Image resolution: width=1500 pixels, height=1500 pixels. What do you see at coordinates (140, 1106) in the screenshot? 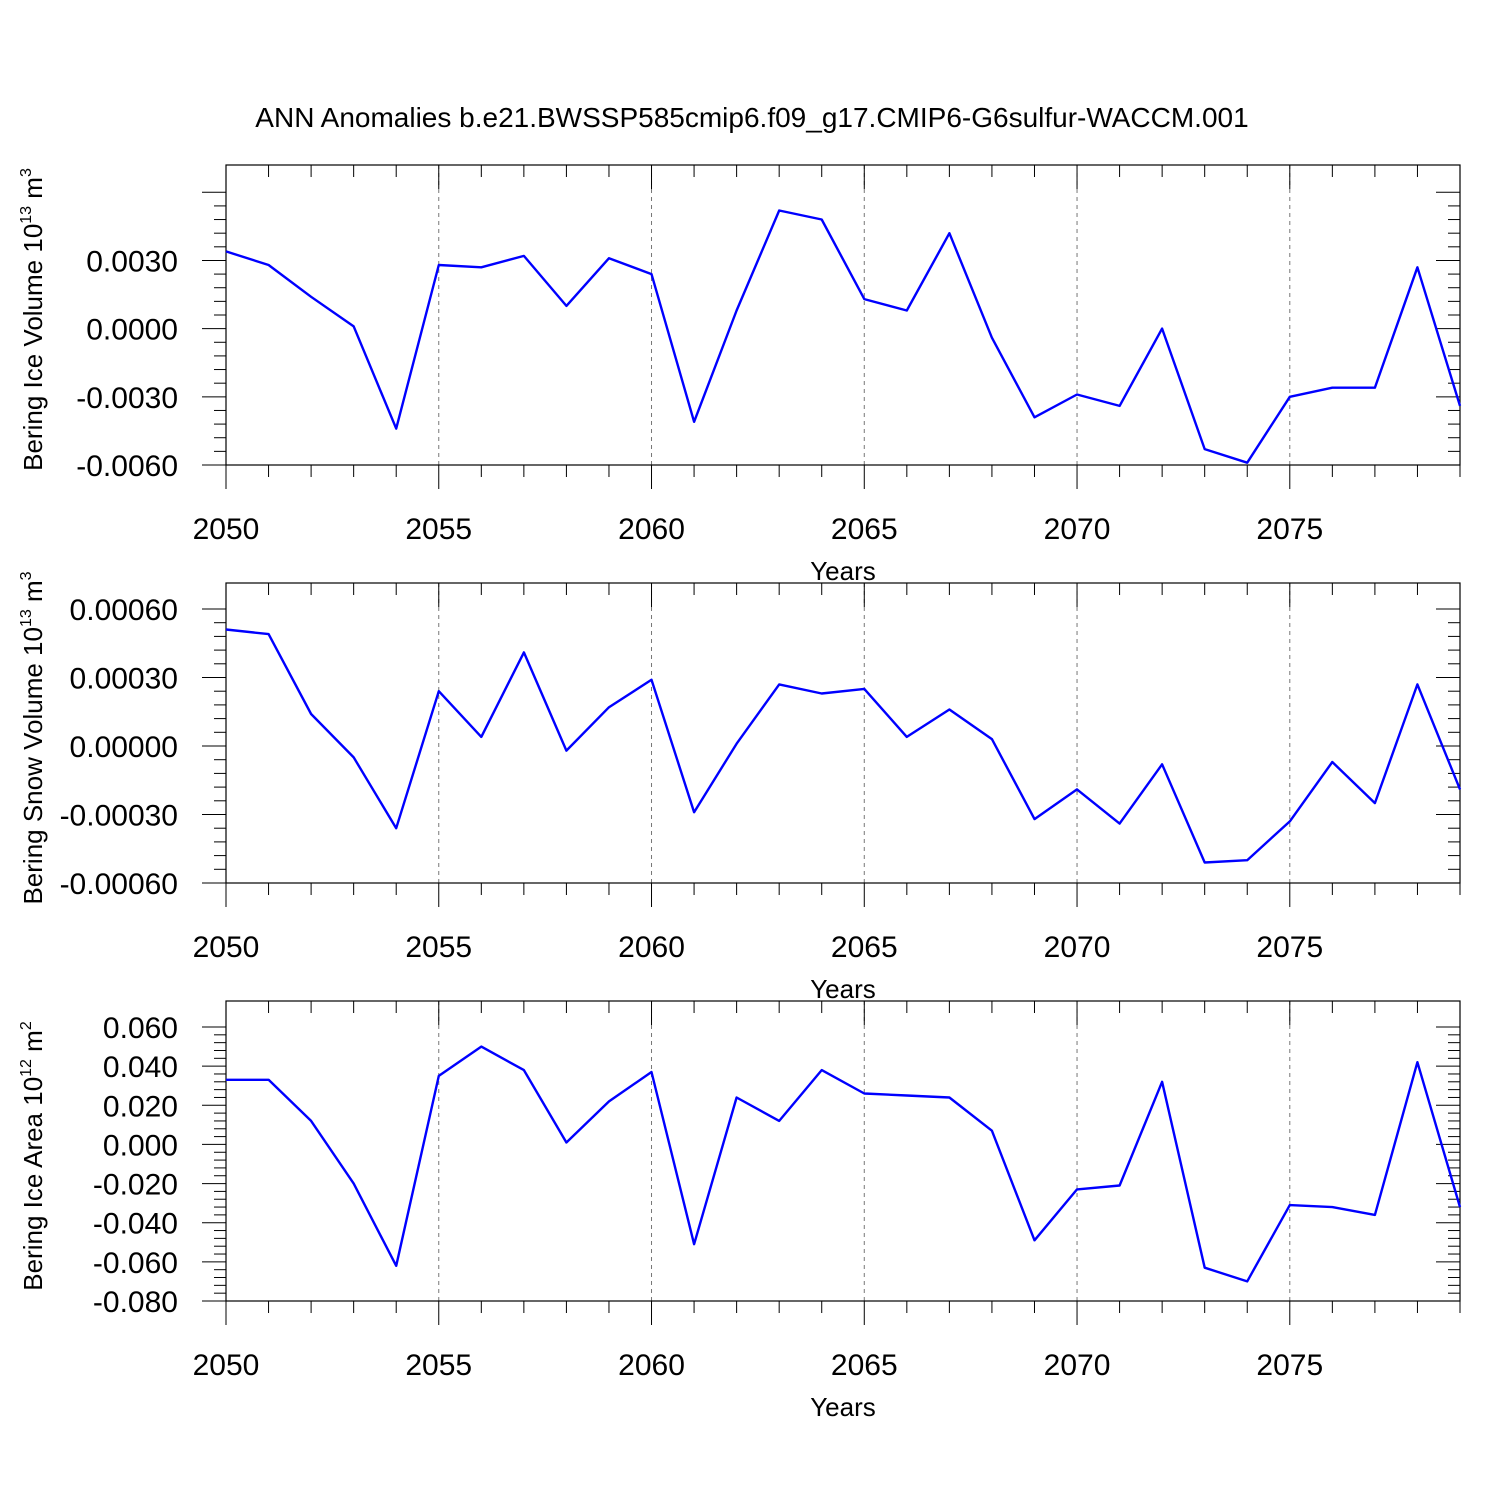
I see `y-tick-label: 0.020` at bounding box center [140, 1106].